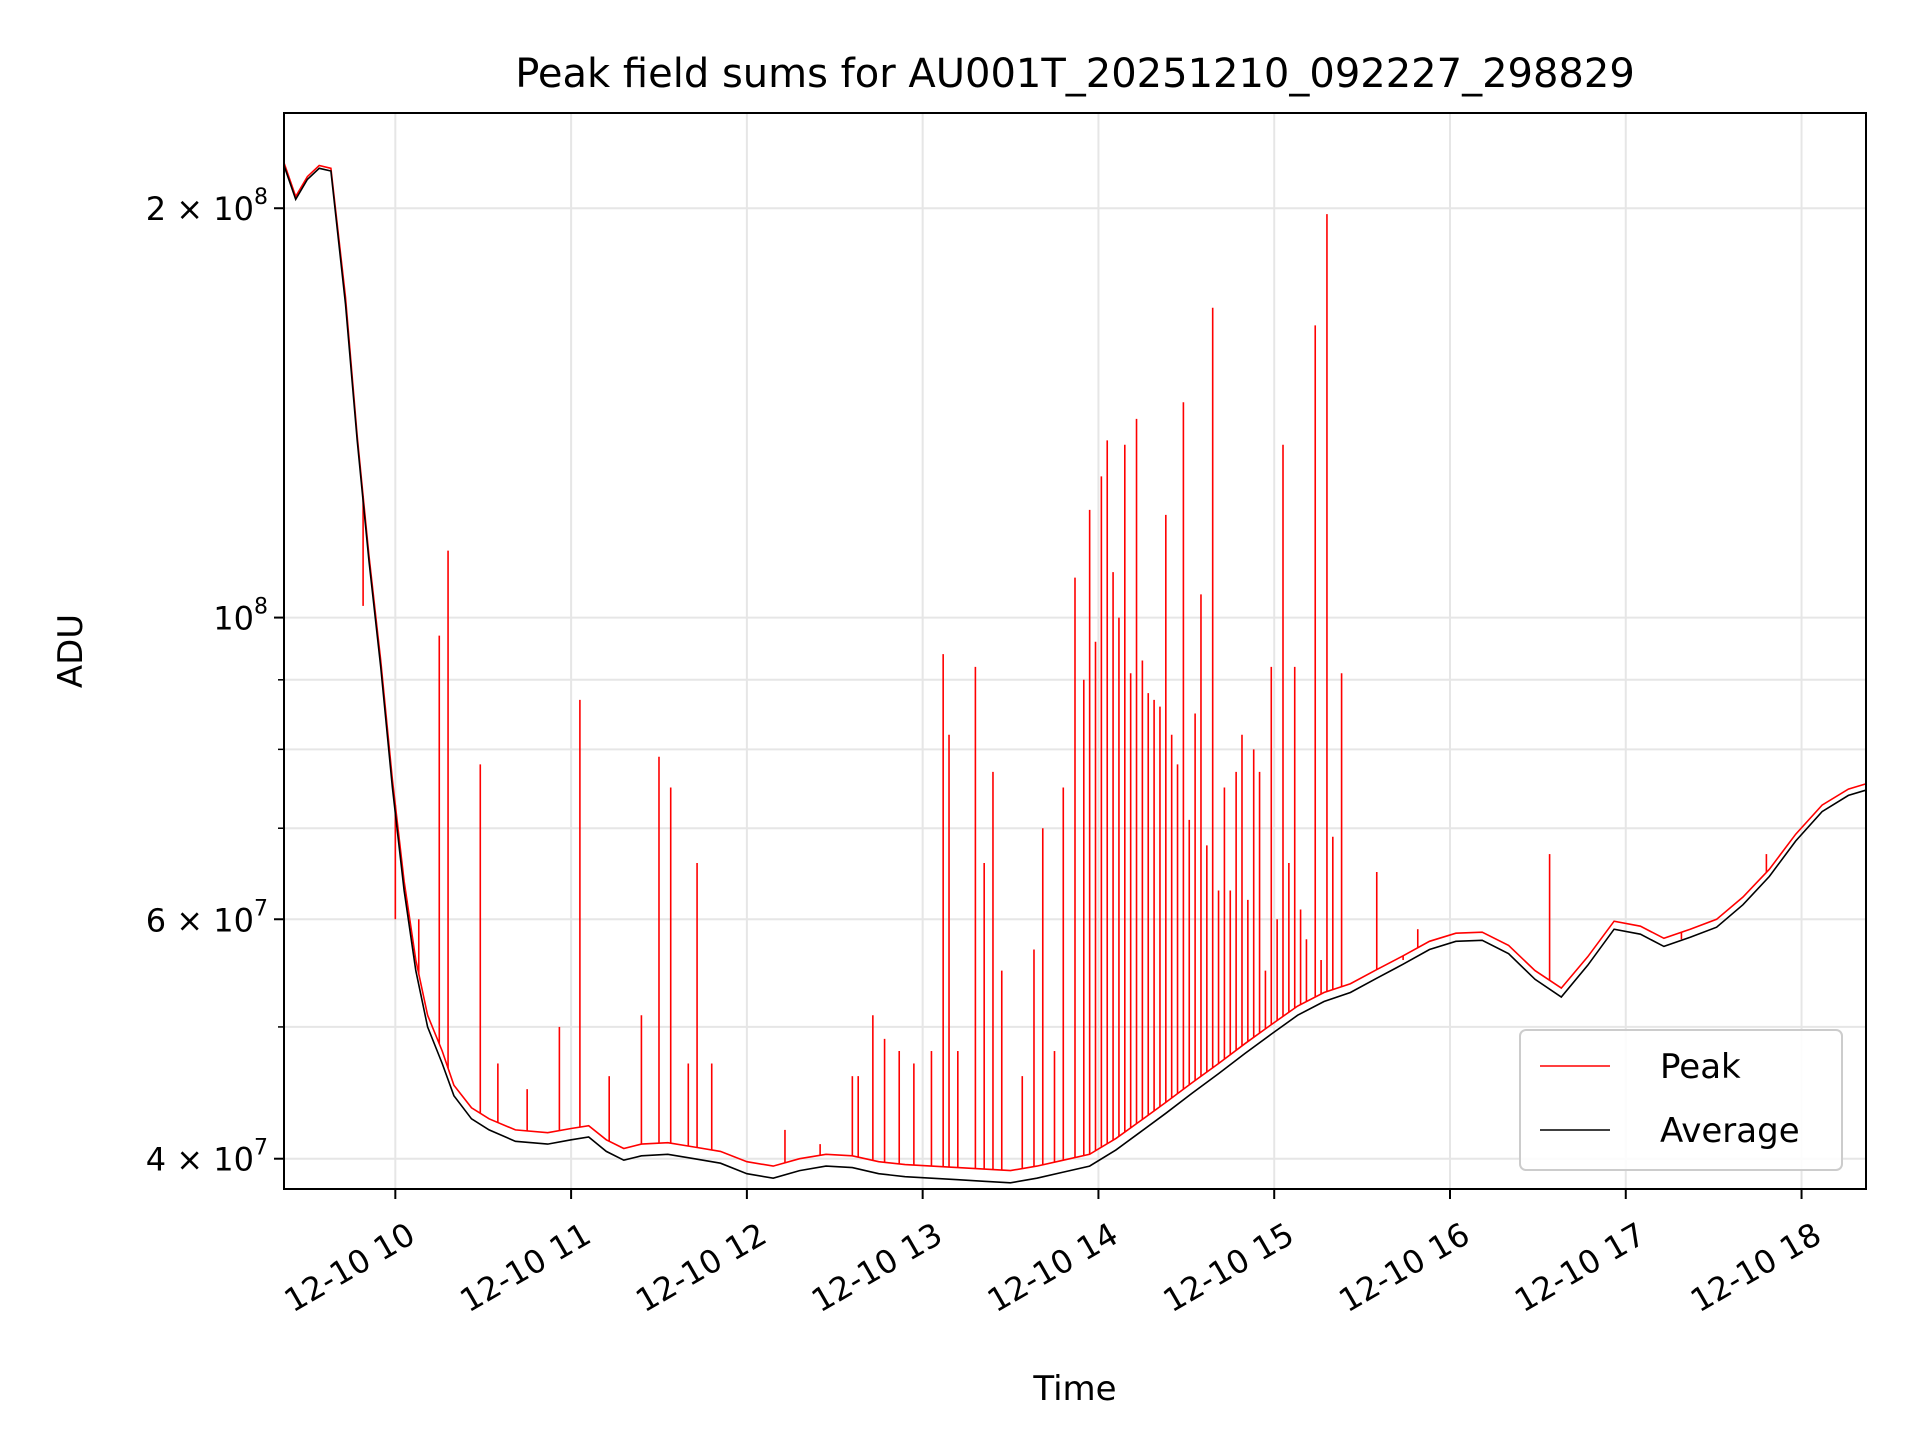  Describe the element at coordinates (240, 616) in the screenshot. I see `y-tick-label: 108` at that location.